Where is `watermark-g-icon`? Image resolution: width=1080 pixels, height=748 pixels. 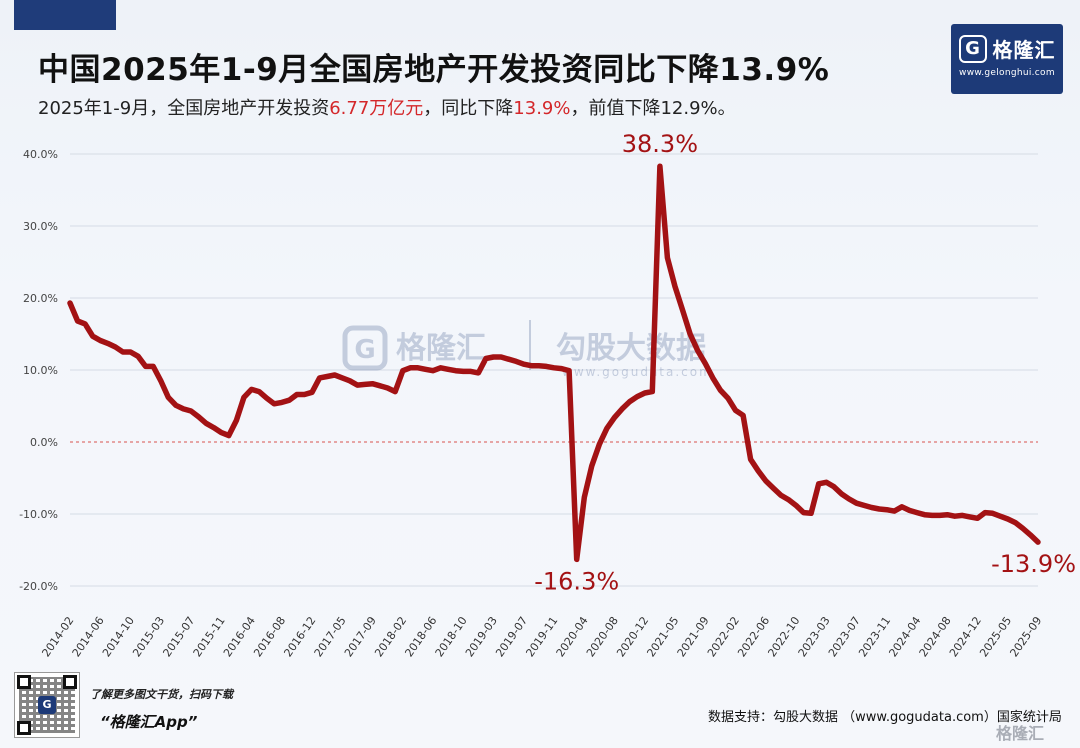 watermark-g-icon is located at coordinates (365, 348).